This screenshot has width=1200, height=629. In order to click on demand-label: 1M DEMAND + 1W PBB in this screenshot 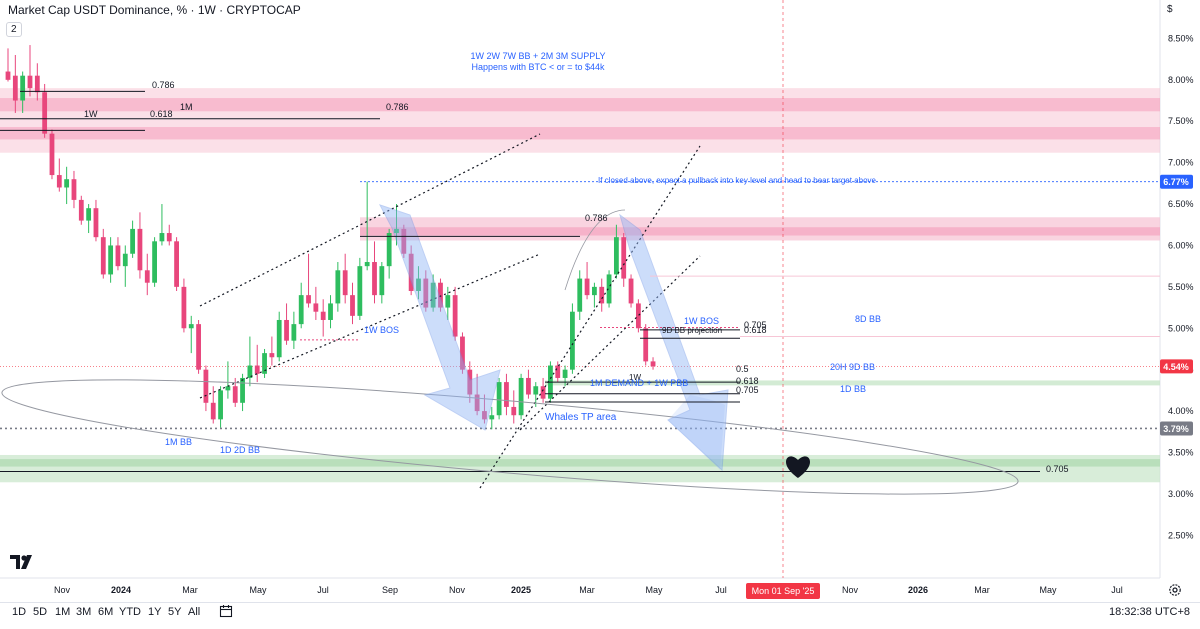, I will do `click(639, 383)`.